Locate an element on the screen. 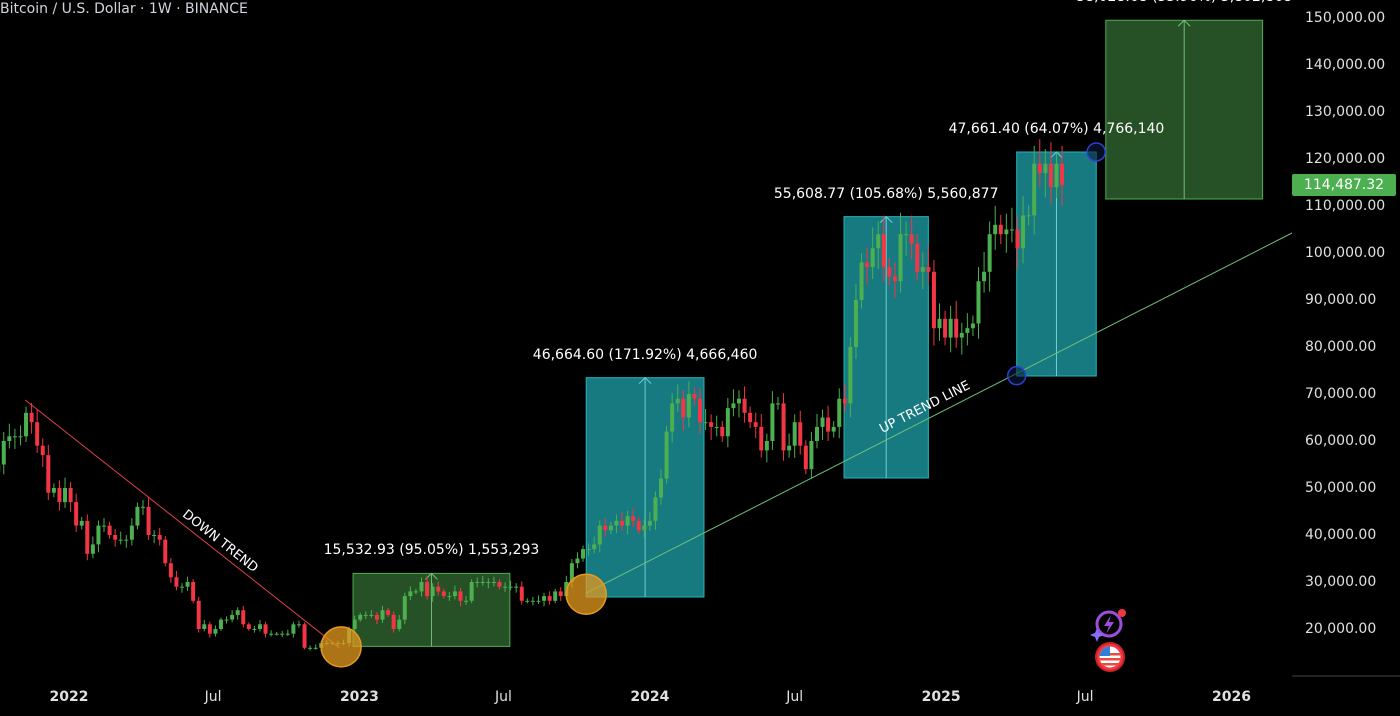 The height and width of the screenshot is (716, 1400). trend-line is located at coordinates (182, 524).